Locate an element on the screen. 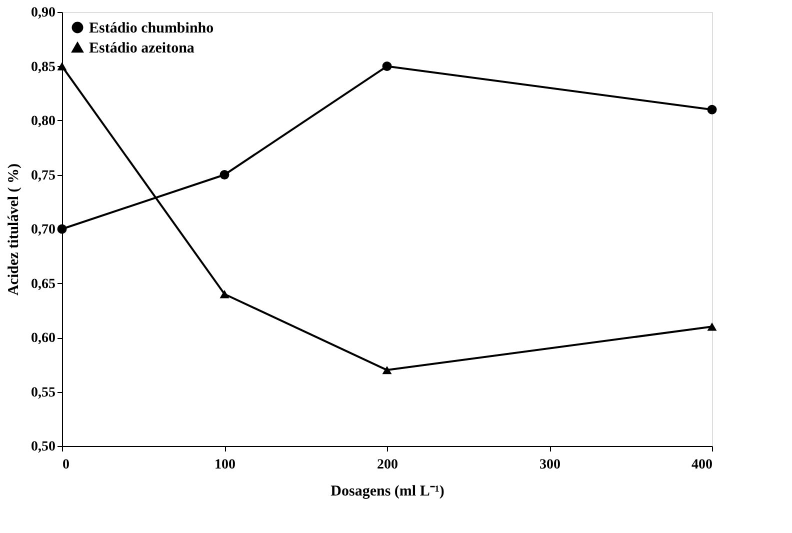 The height and width of the screenshot is (533, 792). y-tick-label: 0,65 is located at coordinates (43, 284).